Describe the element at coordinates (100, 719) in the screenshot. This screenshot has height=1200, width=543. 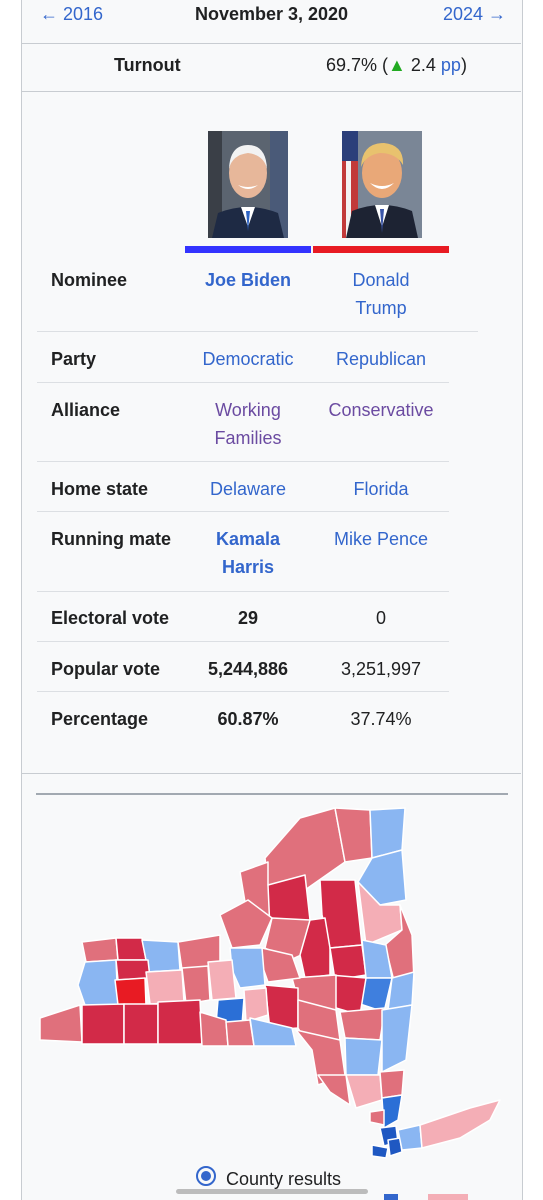
I see `percentage-label: Percentage` at that location.